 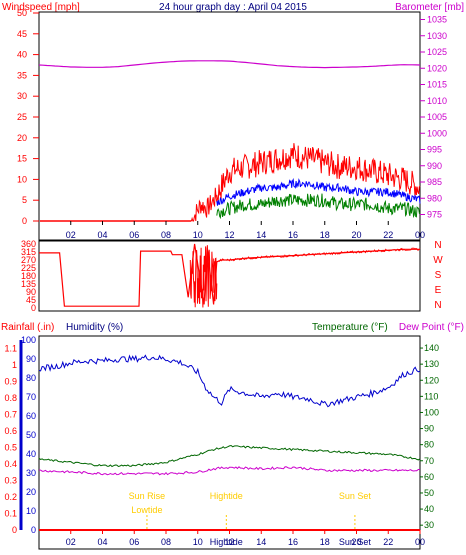 I want to click on wind-x-tick-label: 02, so click(x=71, y=235).